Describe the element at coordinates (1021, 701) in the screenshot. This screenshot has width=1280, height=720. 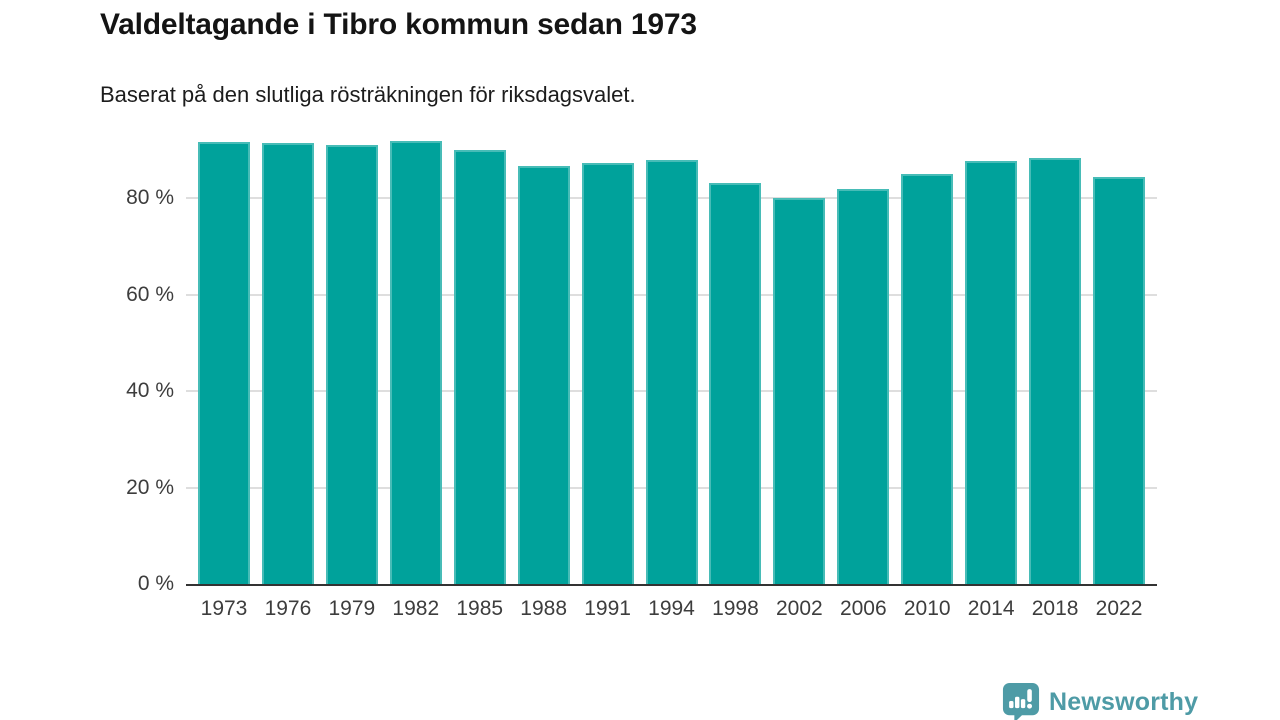
I see `newsworthy-logo-icon` at that location.